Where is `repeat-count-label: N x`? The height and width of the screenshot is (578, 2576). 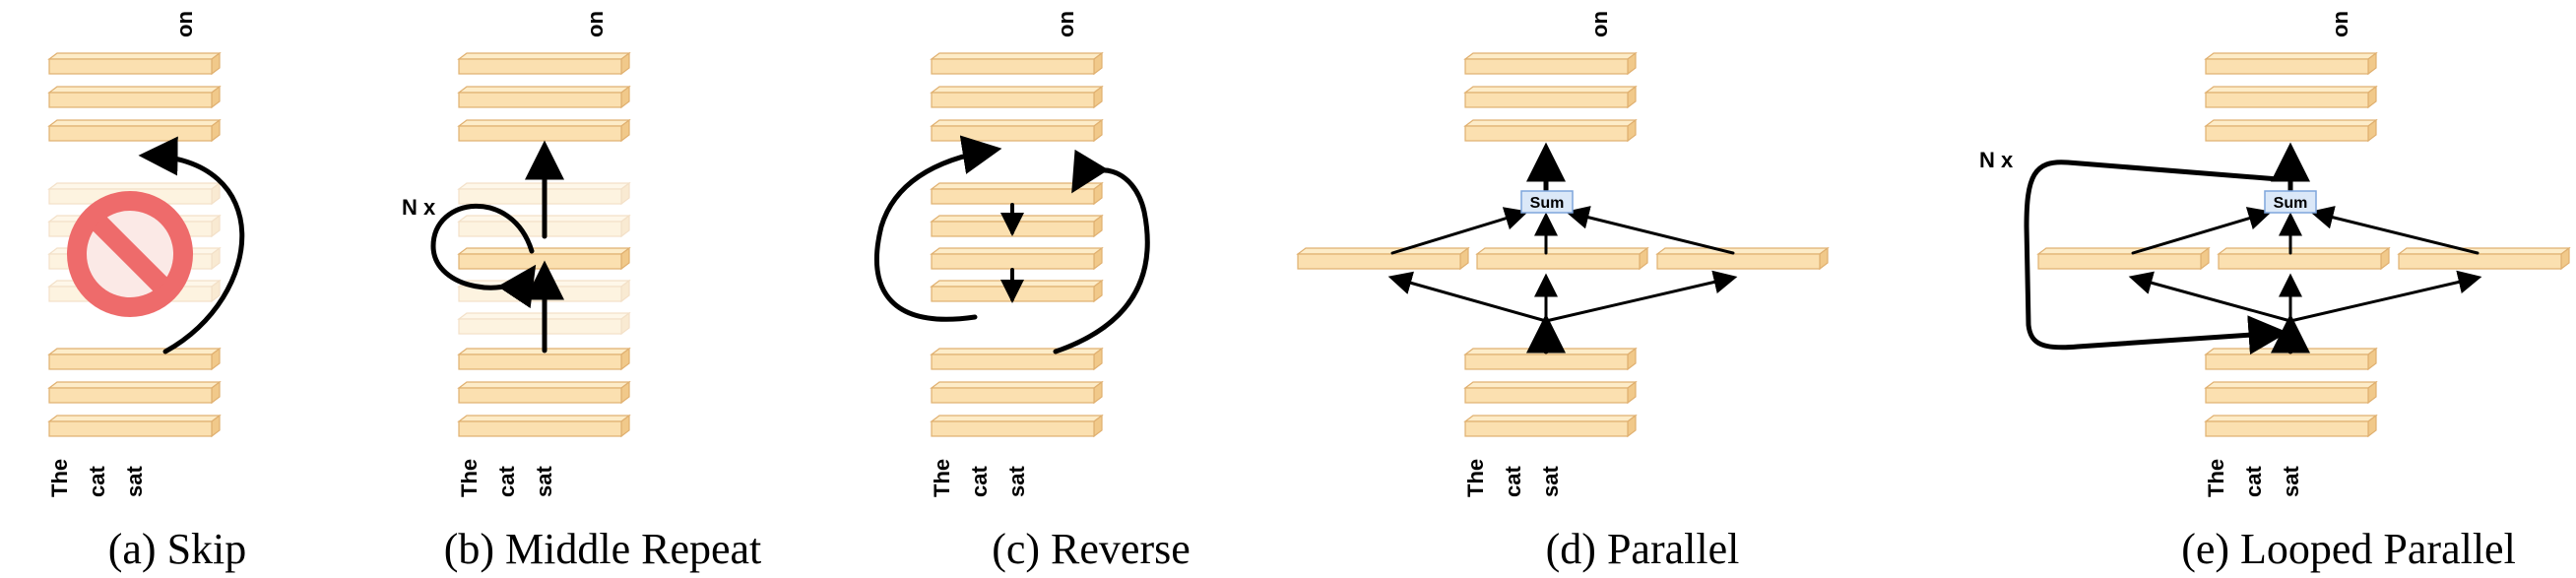 repeat-count-label: N x is located at coordinates (419, 207).